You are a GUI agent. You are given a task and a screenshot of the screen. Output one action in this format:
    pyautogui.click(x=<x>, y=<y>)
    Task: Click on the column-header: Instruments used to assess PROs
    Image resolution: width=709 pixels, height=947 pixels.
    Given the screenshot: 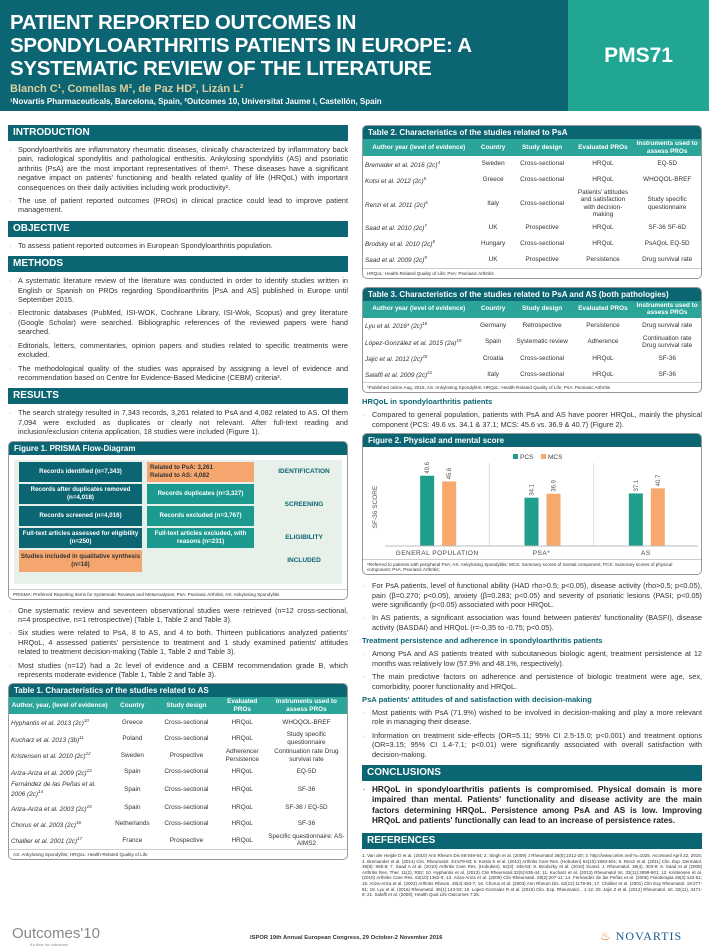 What is the action you would take?
    pyautogui.click(x=667, y=309)
    